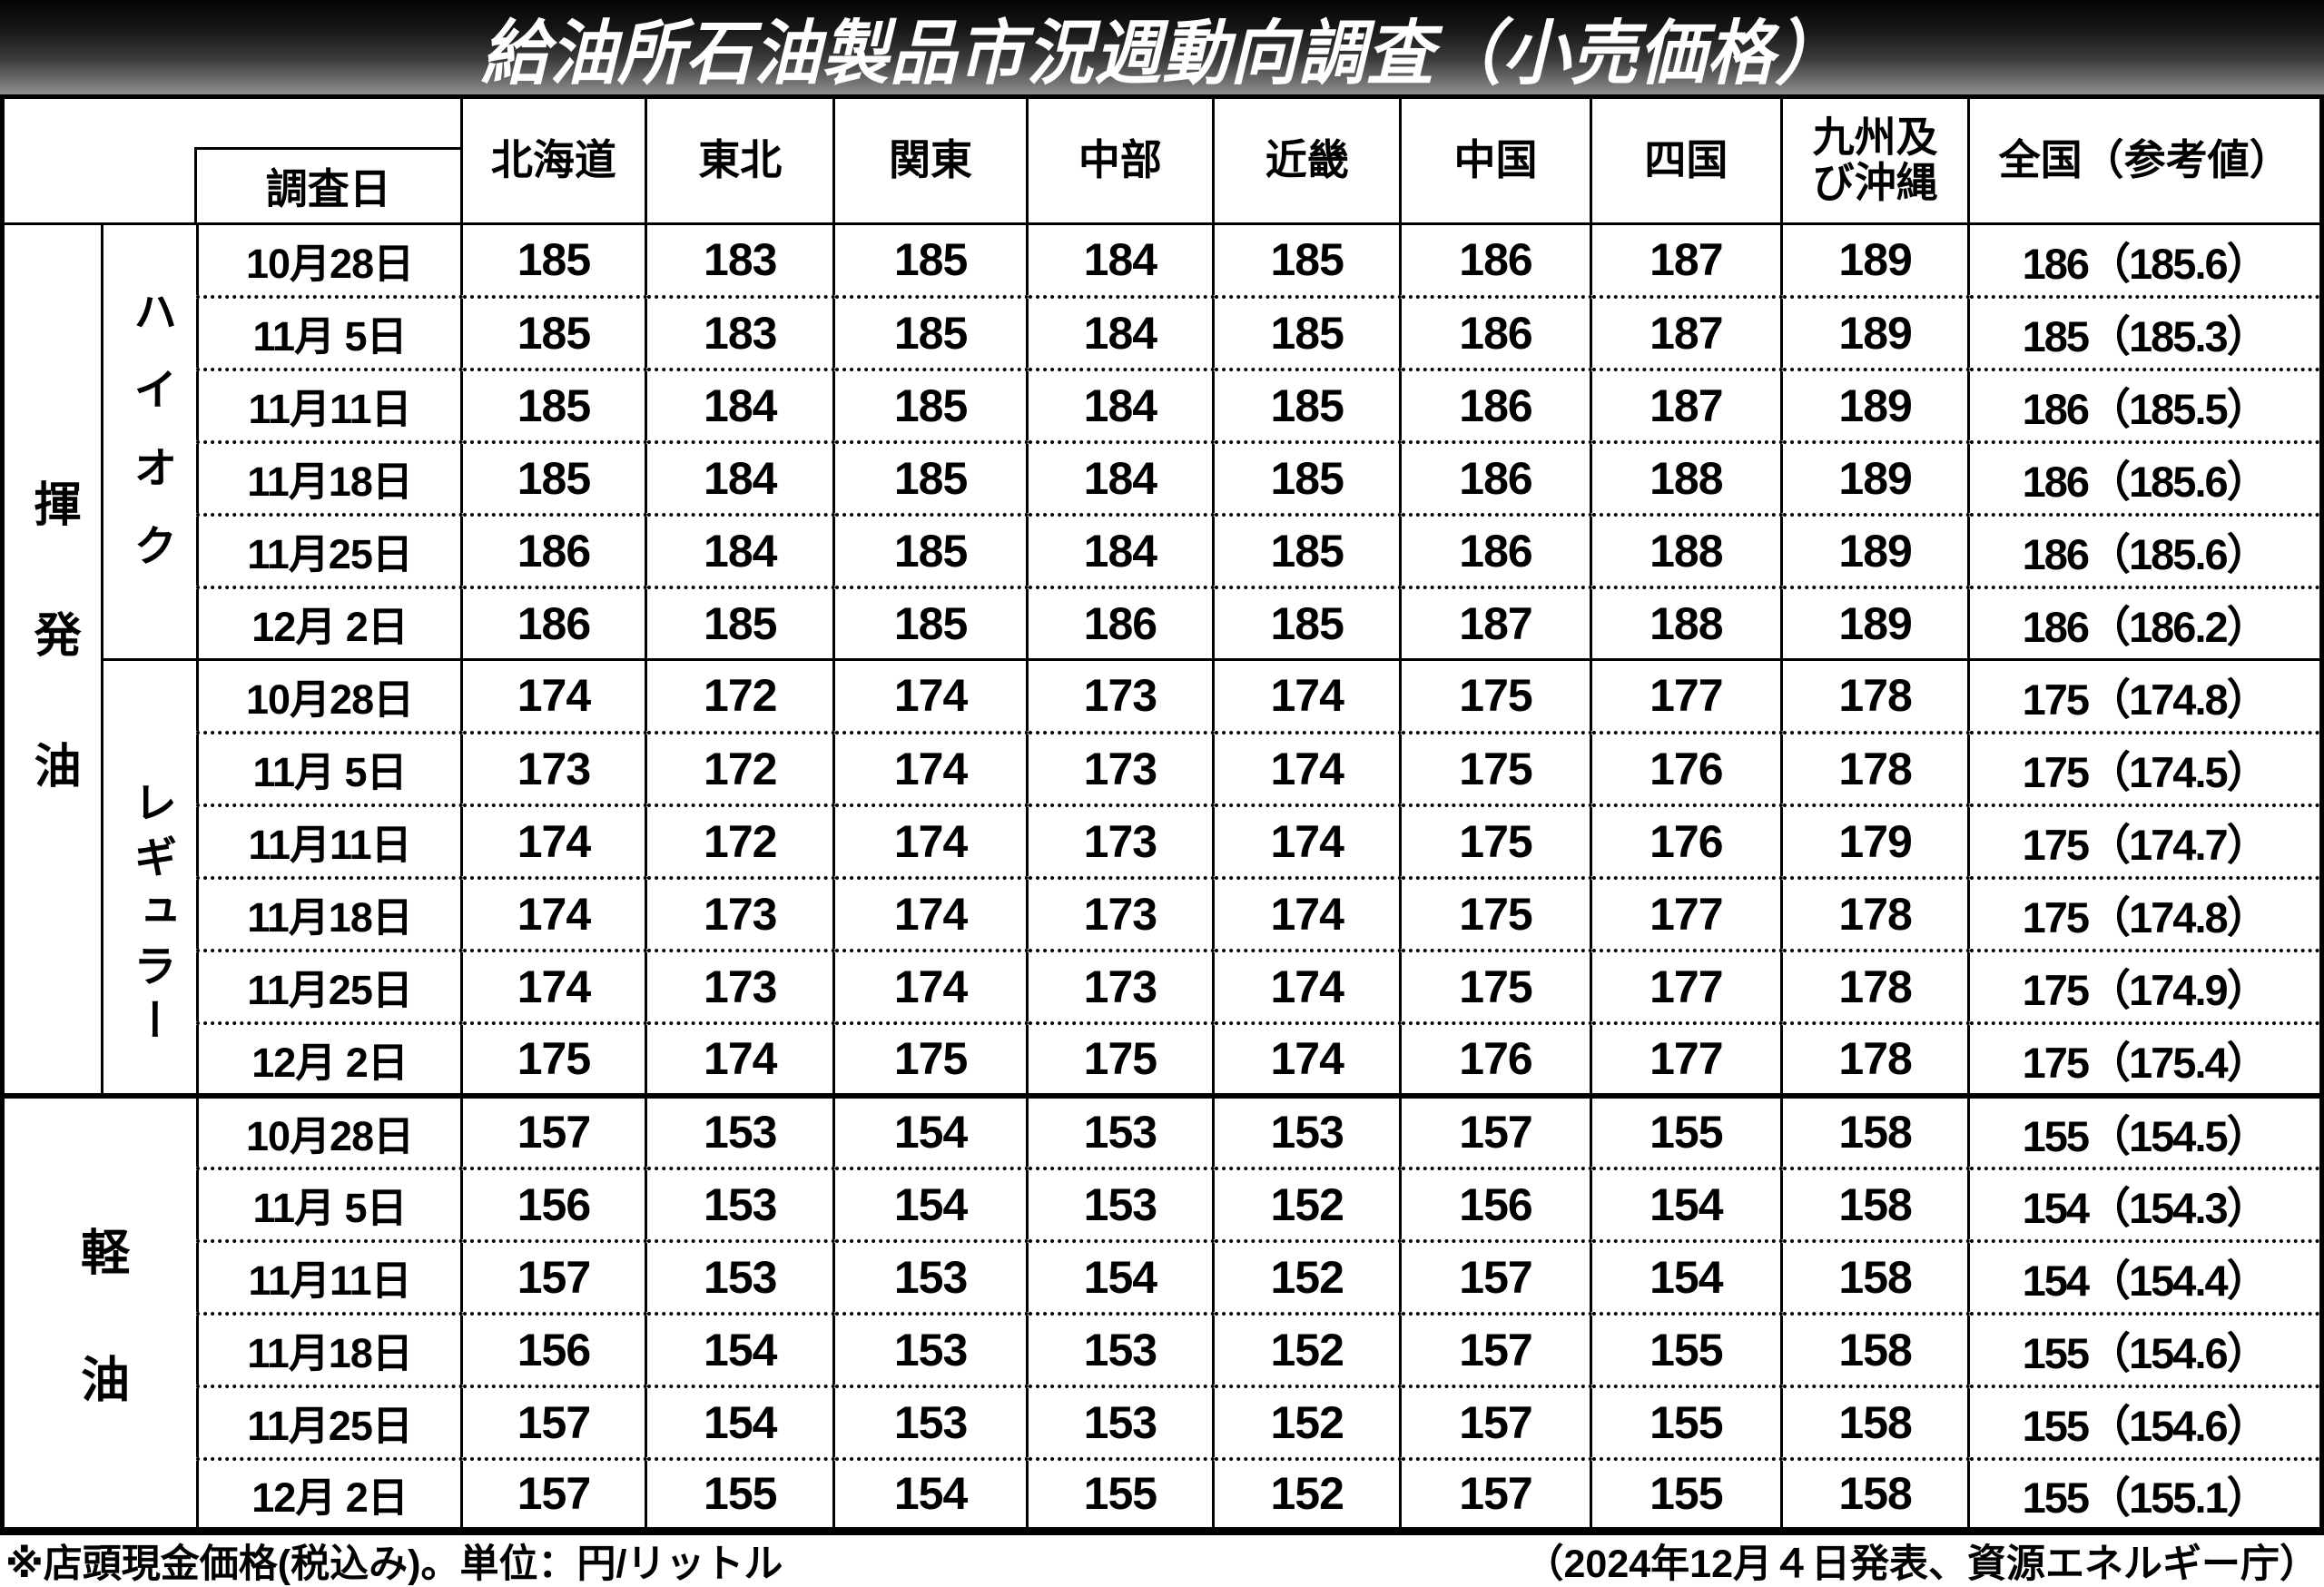 The width and height of the screenshot is (2324, 1587). I want to click on nationwide-price-cell: 155（155.1）, so click(2145, 1494).